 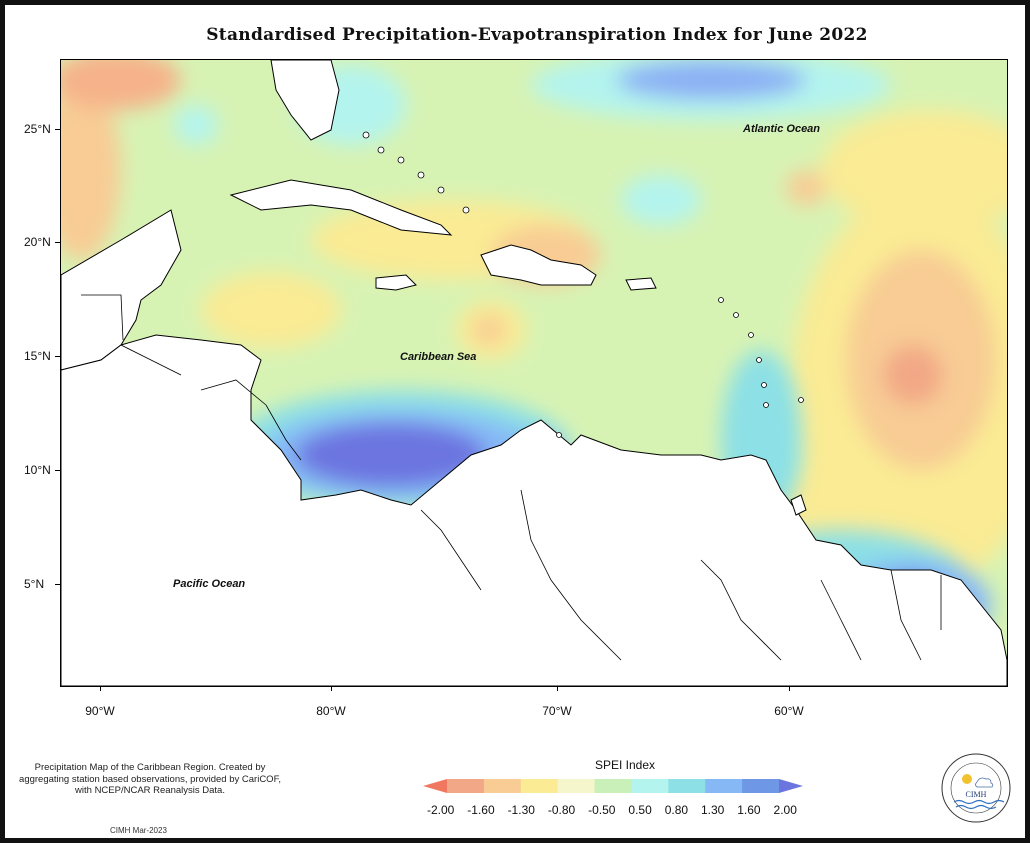 I want to click on lat-label-10: 10°N, so click(x=37, y=470).